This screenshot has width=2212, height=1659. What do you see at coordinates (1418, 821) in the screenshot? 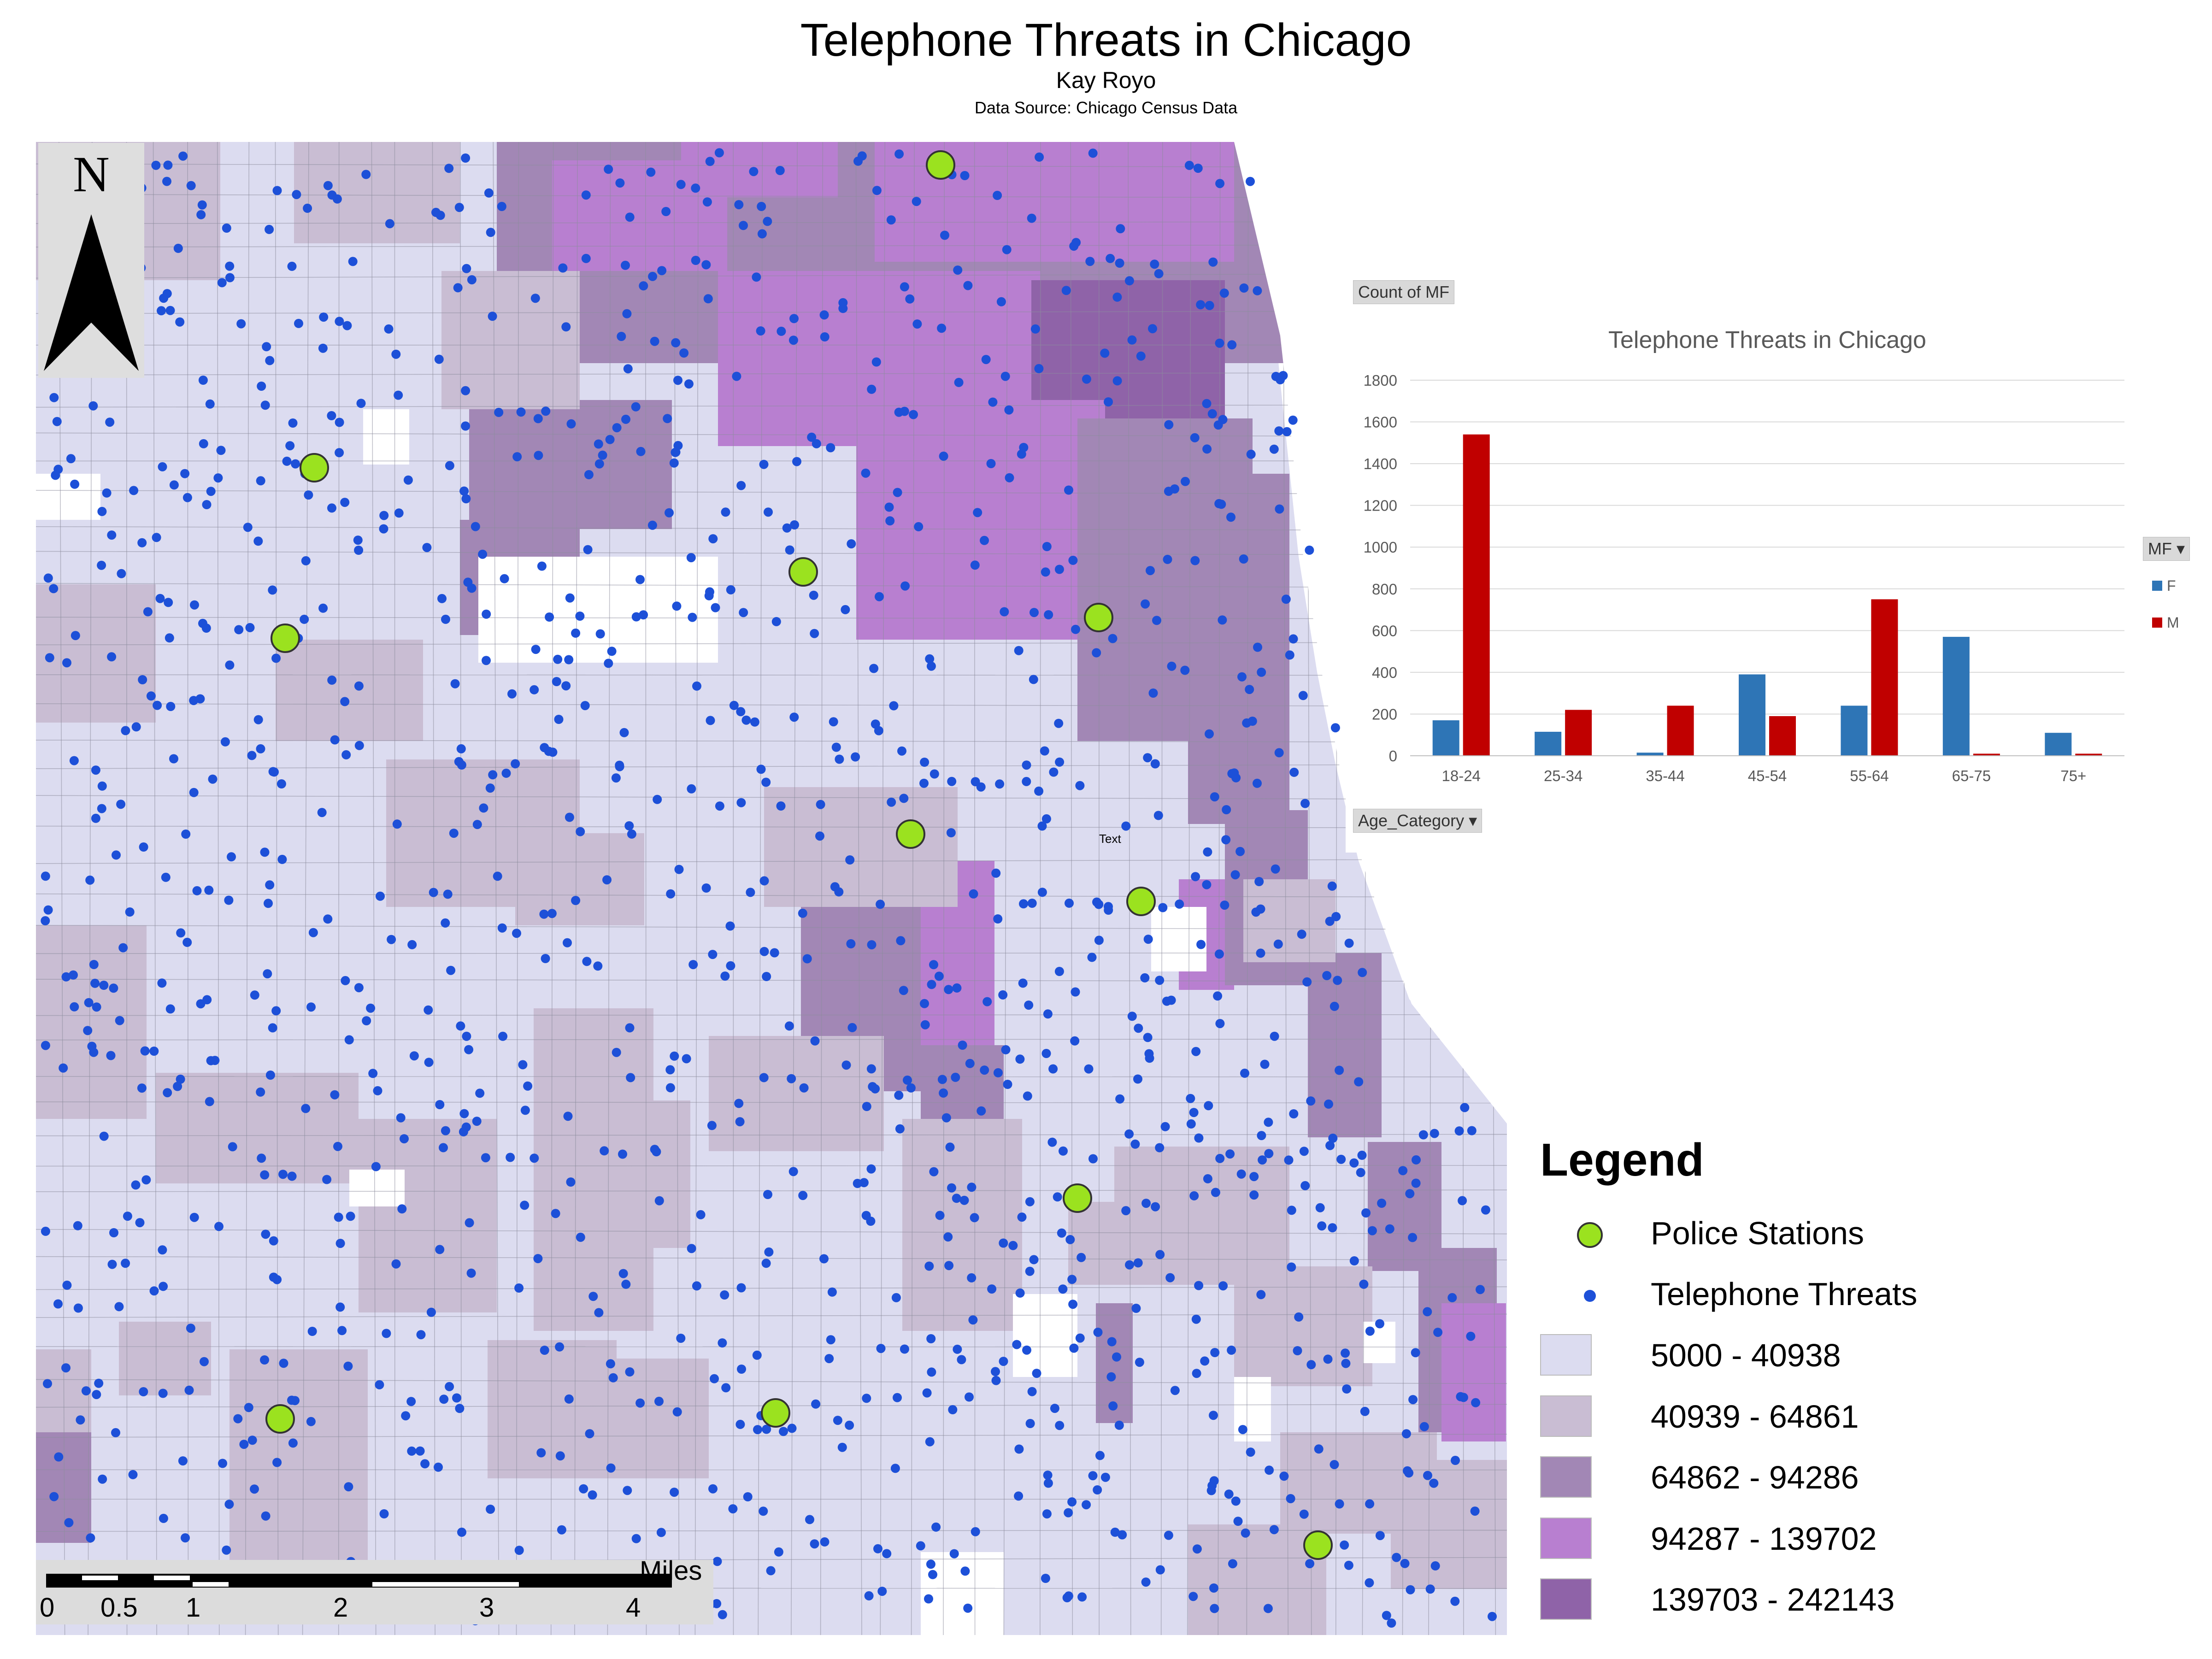
I see `axis-field-button: Age_Category ▾` at bounding box center [1418, 821].